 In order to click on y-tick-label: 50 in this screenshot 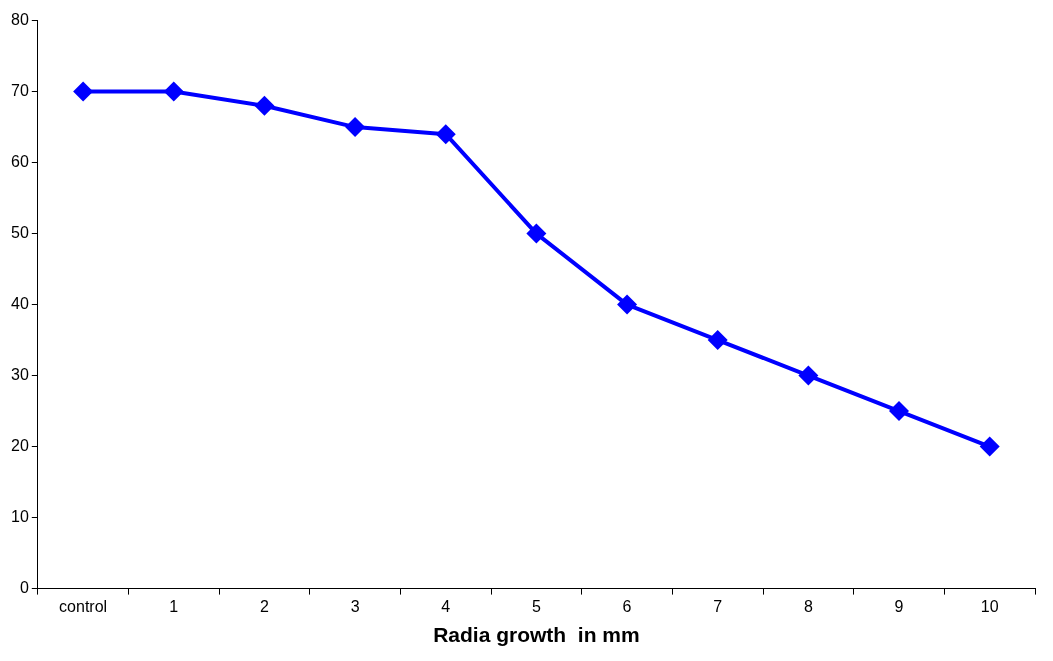, I will do `click(20, 233)`.